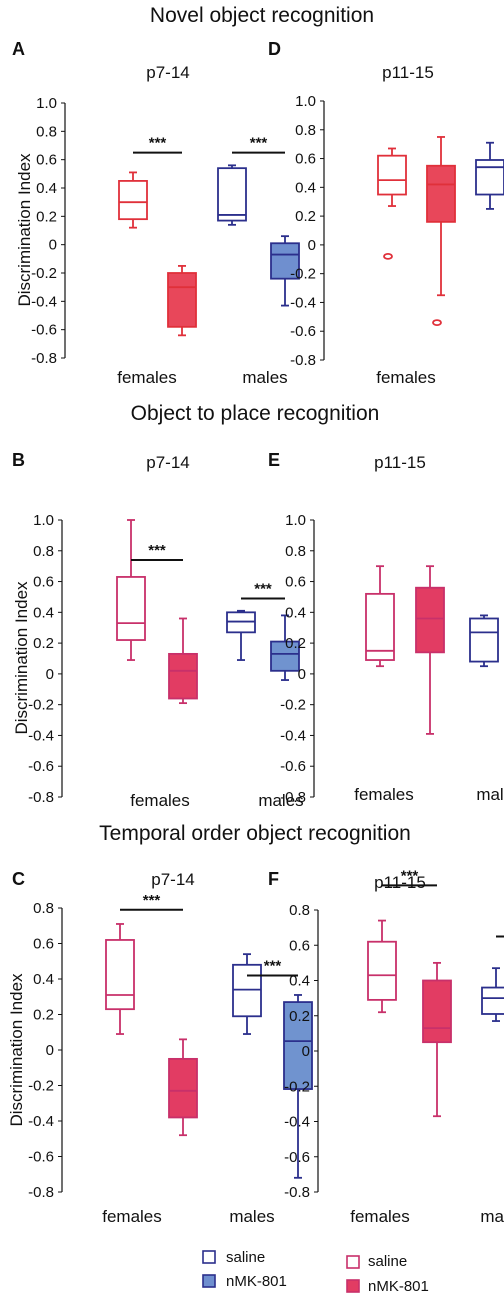 The width and height of the screenshot is (504, 1300). What do you see at coordinates (18, 879) in the screenshot?
I see `panel-letter: C` at bounding box center [18, 879].